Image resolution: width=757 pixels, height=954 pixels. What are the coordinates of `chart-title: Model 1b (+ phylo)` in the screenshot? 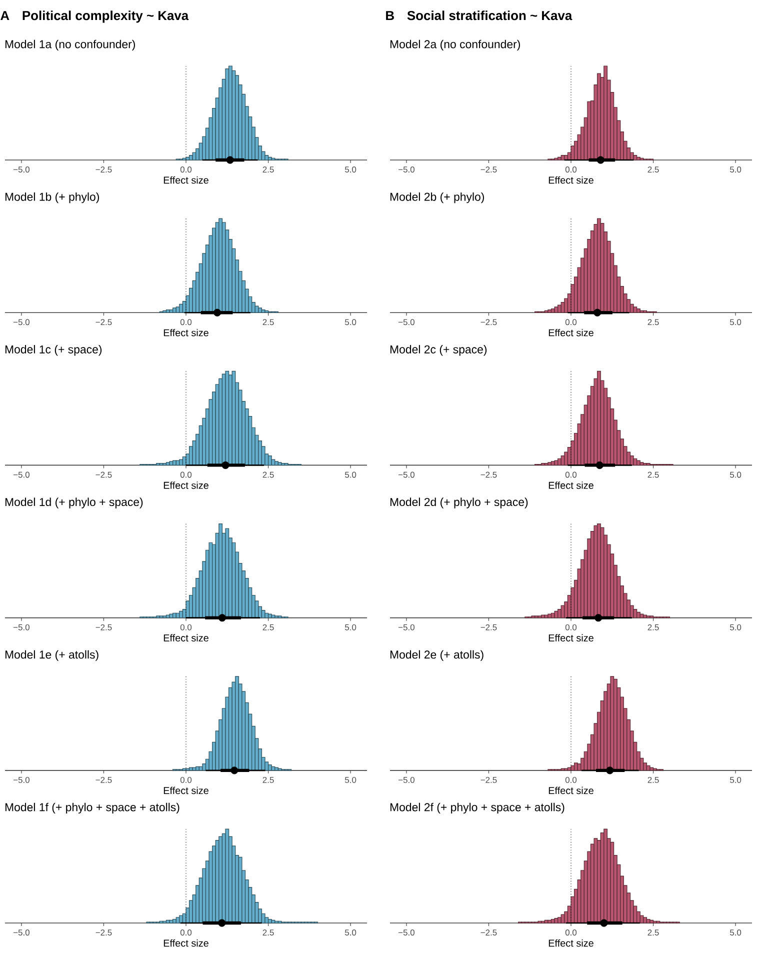 It's located at (52, 198).